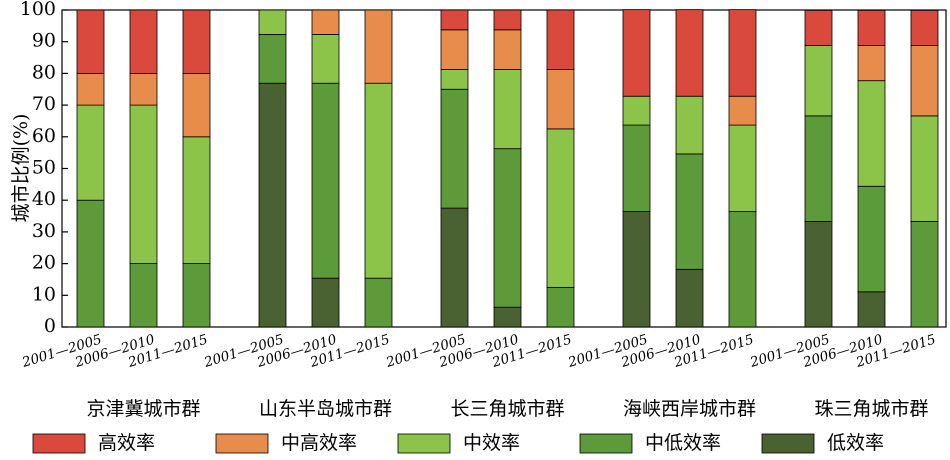  What do you see at coordinates (683, 443) in the screenshot?
I see `legend-label: 中低效率` at bounding box center [683, 443].